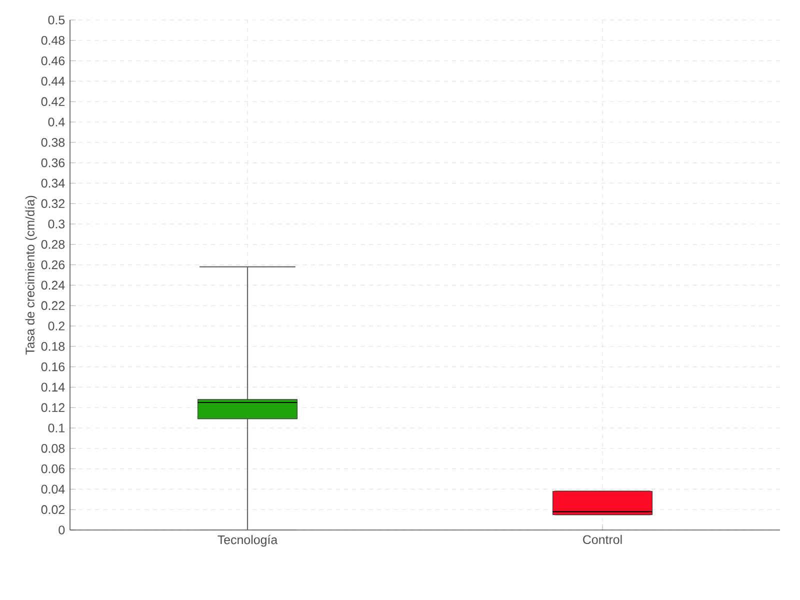 The height and width of the screenshot is (600, 800). What do you see at coordinates (52, 305) in the screenshot?
I see `y-tick-label: 0.22` at bounding box center [52, 305].